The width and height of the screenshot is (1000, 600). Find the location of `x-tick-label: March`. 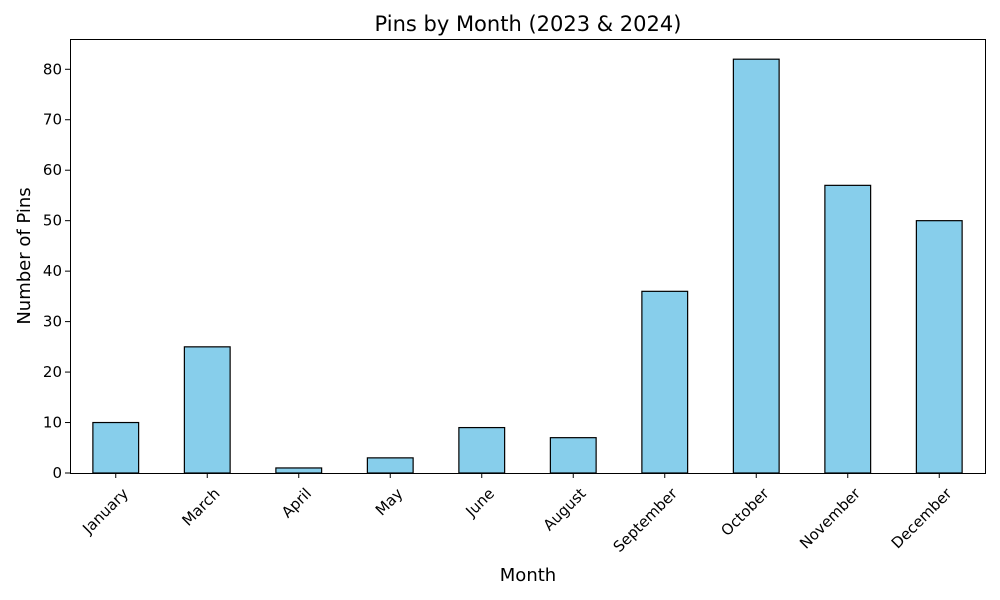

x-tick-label: March is located at coordinates (200, 507).